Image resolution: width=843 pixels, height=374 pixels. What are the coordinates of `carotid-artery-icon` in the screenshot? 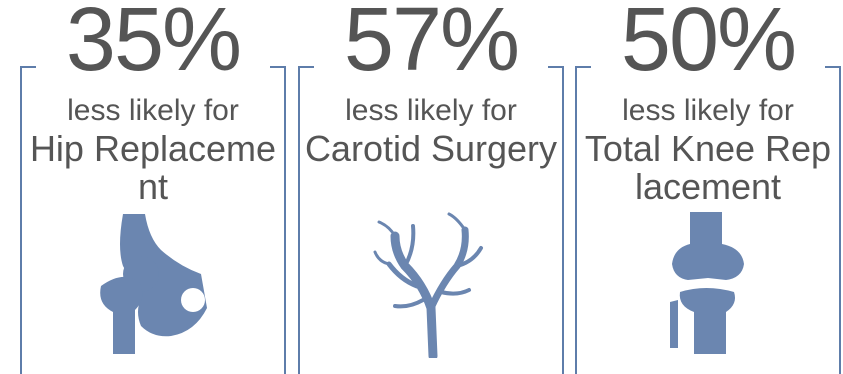 It's located at (431, 283).